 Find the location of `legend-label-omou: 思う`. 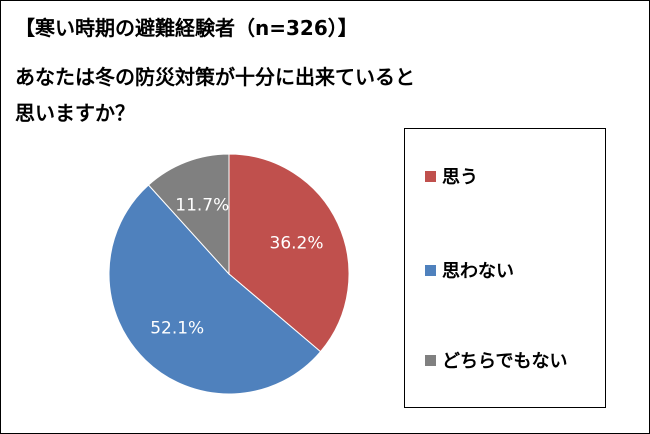

legend-label-omou: 思う is located at coordinates (460, 177).